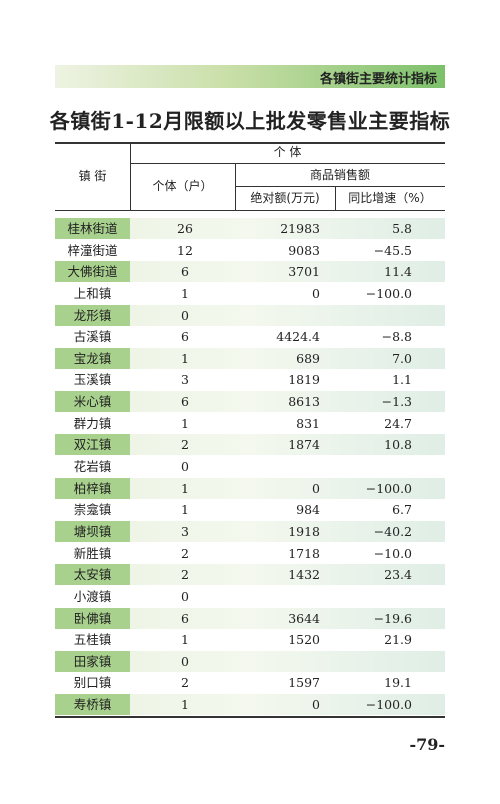 This screenshot has width=500, height=804. I want to click on sales-growth: 23.4, so click(398, 575).